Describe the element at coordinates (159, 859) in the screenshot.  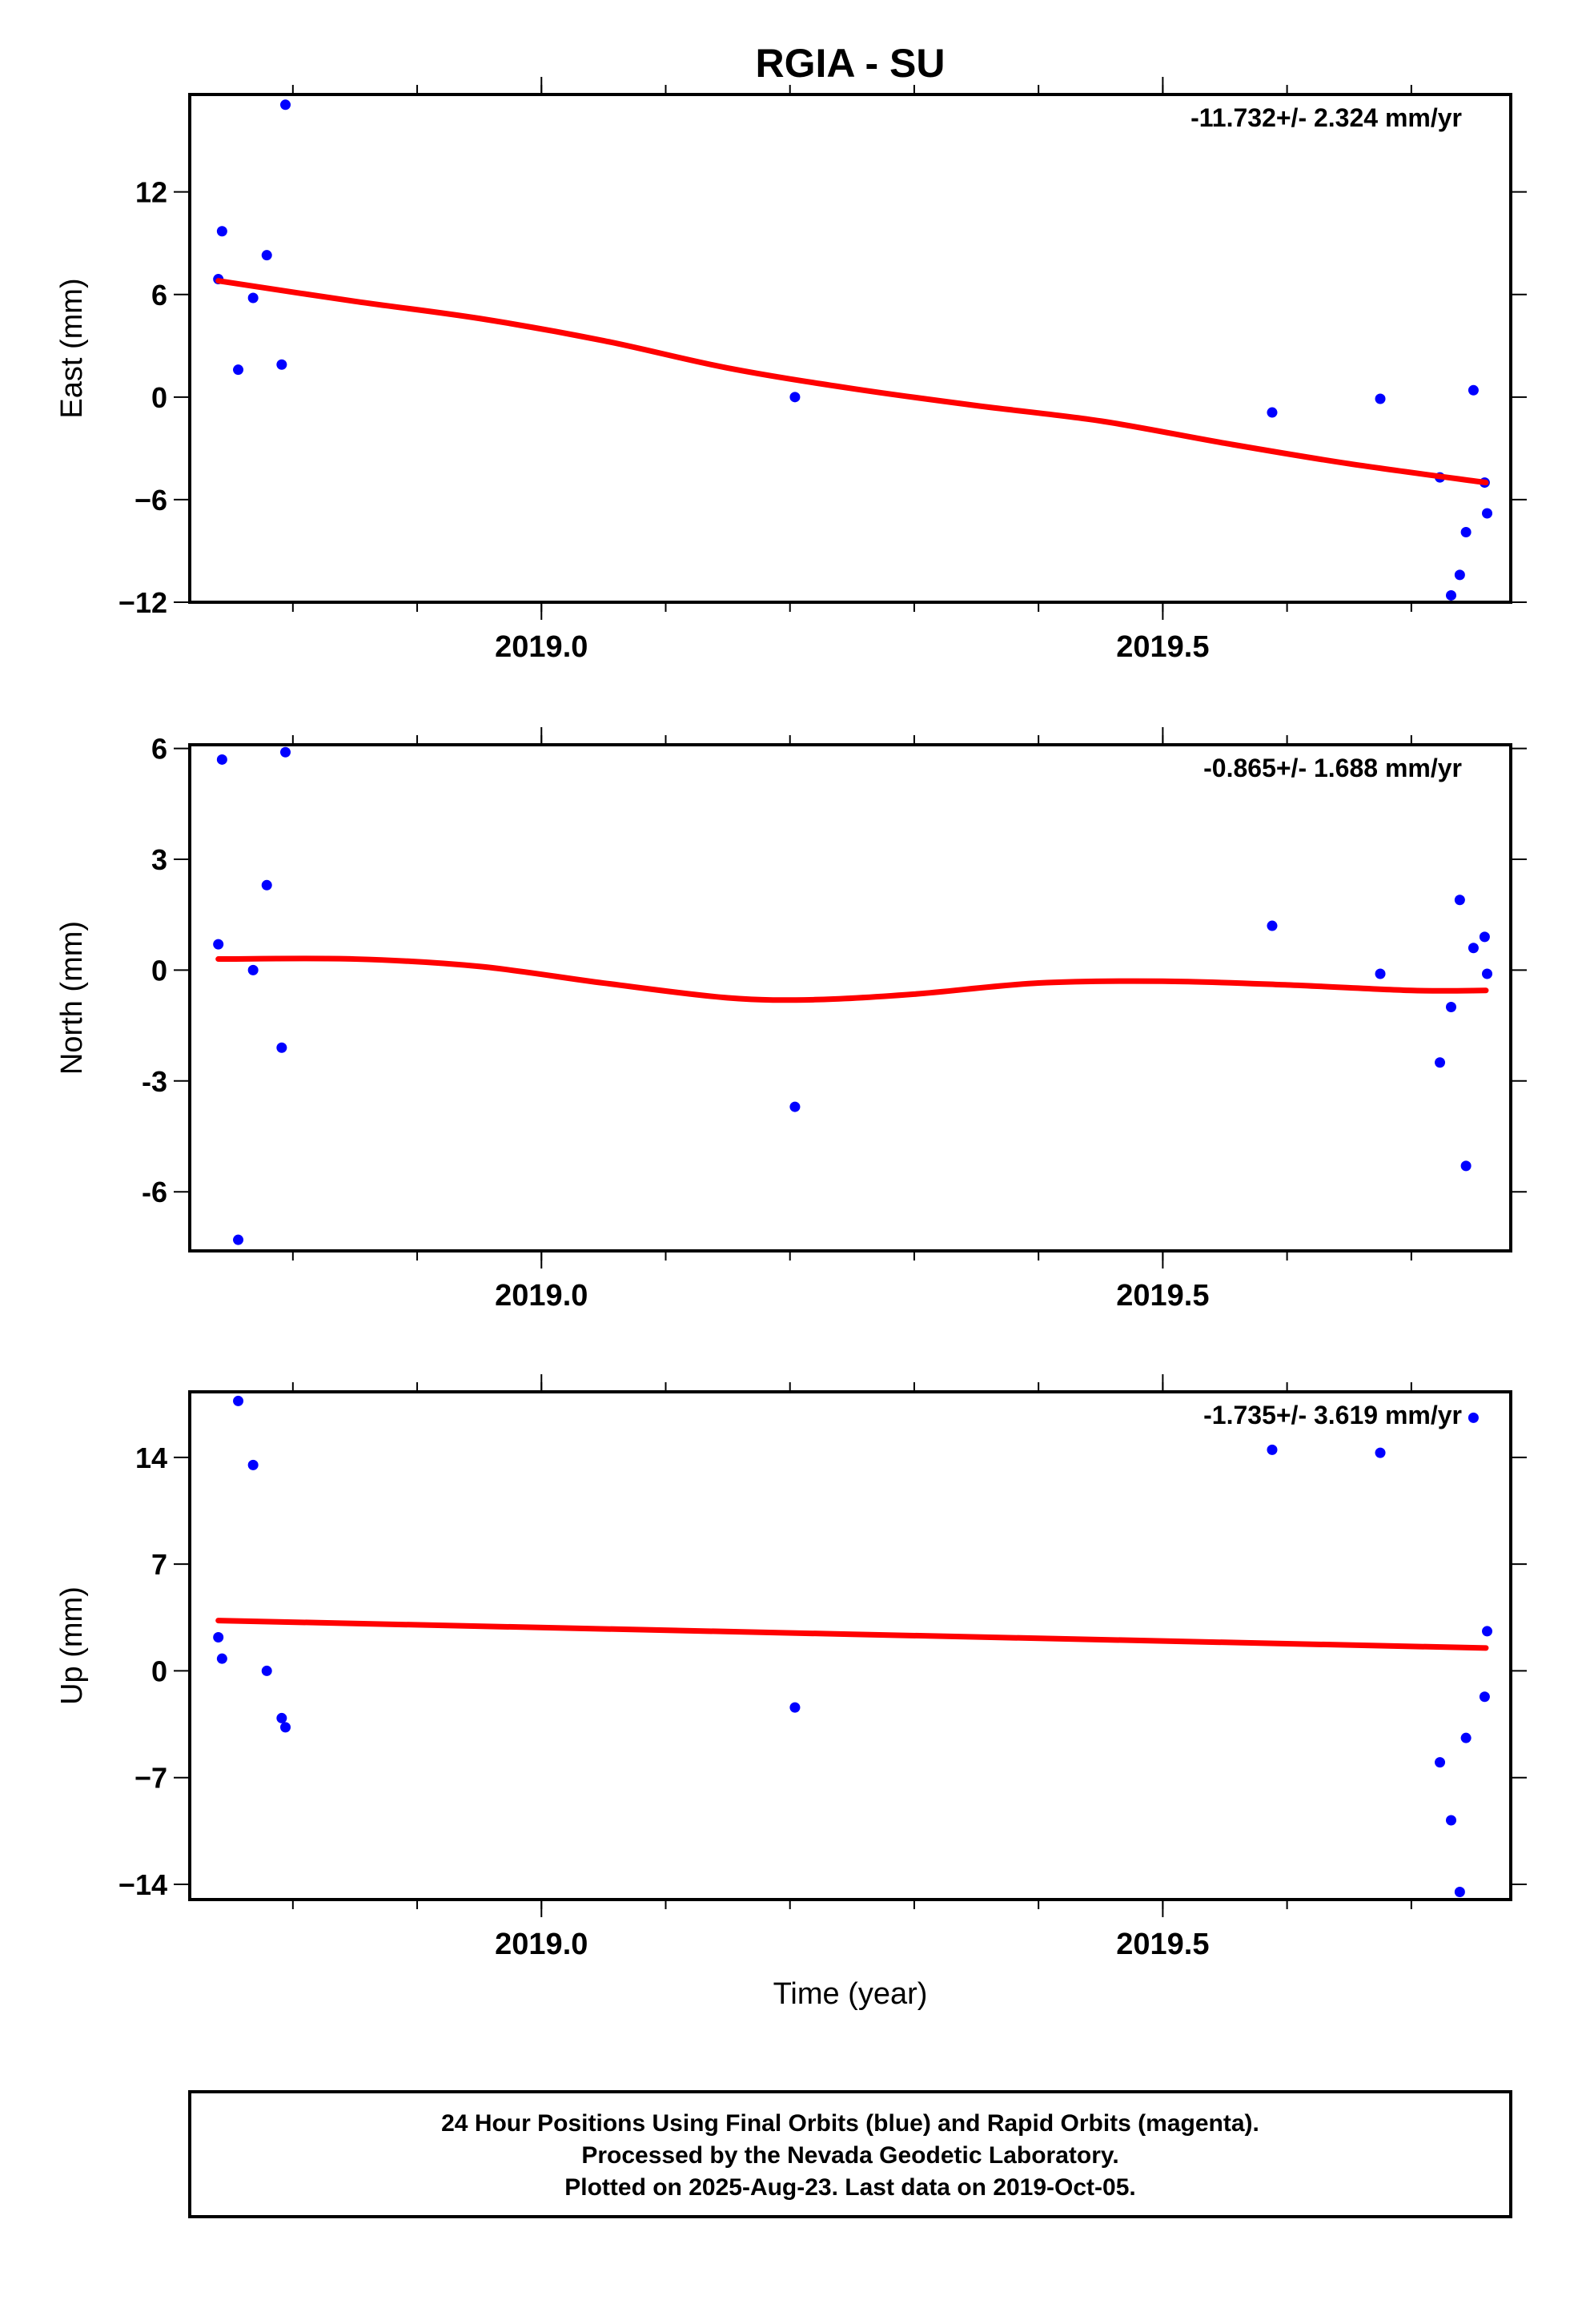
I see `north-y-tick-label: 3` at that location.